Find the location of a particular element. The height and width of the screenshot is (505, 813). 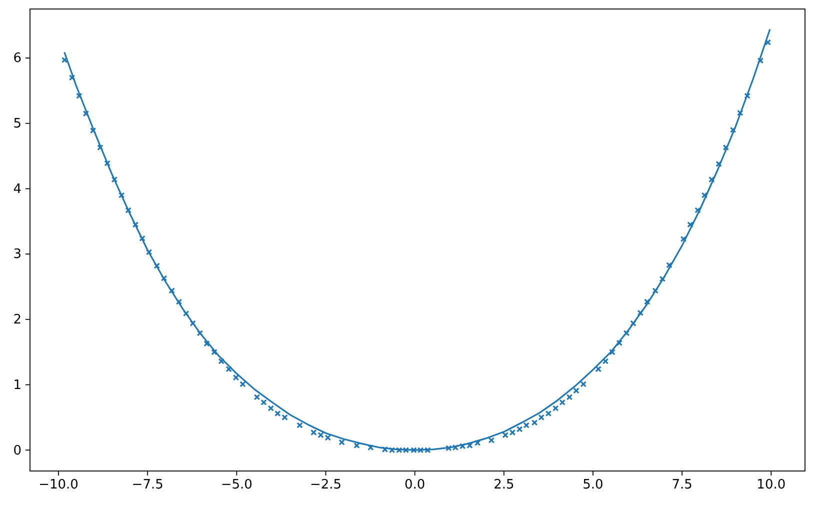

y-tick-label: 2 is located at coordinates (17, 320).